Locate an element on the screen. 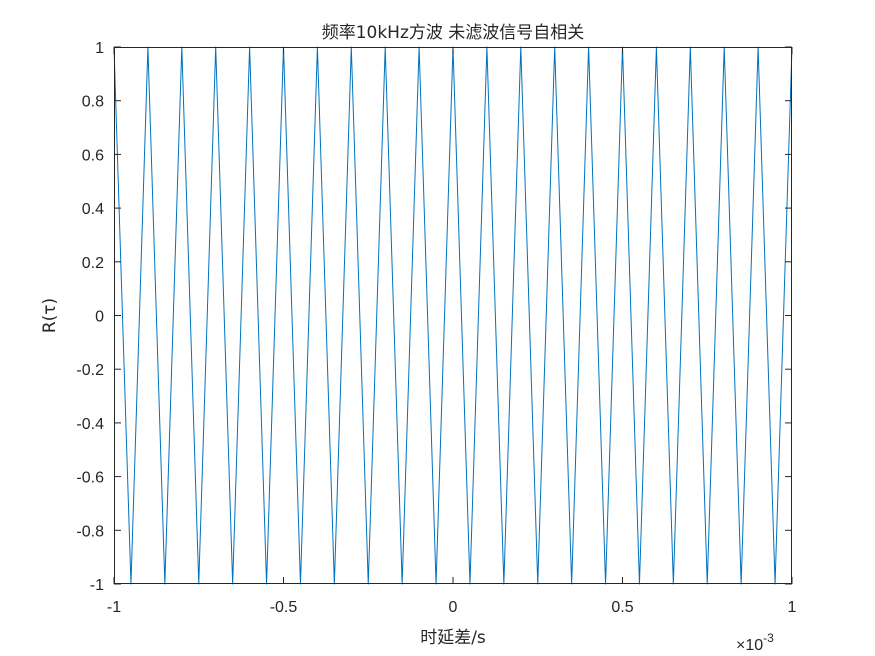 The image size is (875, 656). x-tick-label: 0 is located at coordinates (453, 607).